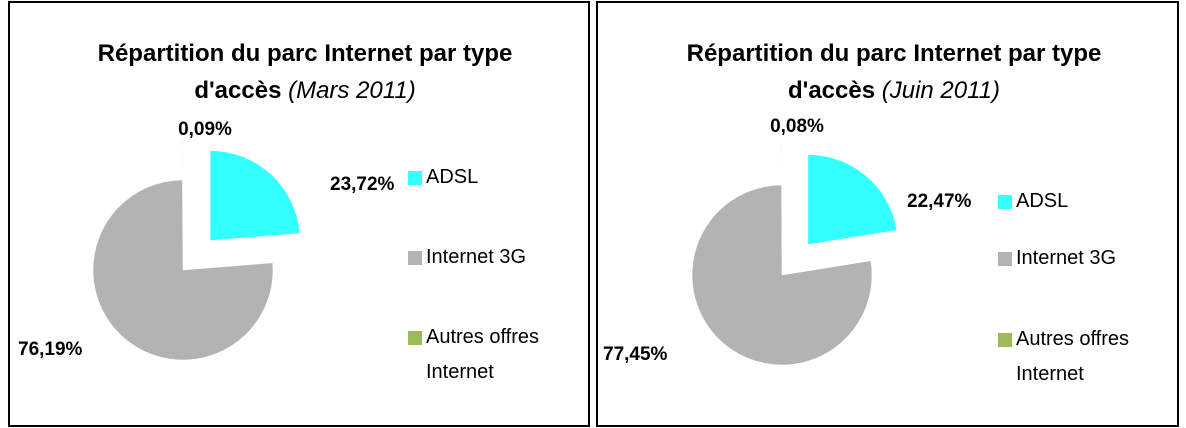 This screenshot has width=1186, height=428. What do you see at coordinates (205, 129) in the screenshot?
I see `data-label: 0,09%` at bounding box center [205, 129].